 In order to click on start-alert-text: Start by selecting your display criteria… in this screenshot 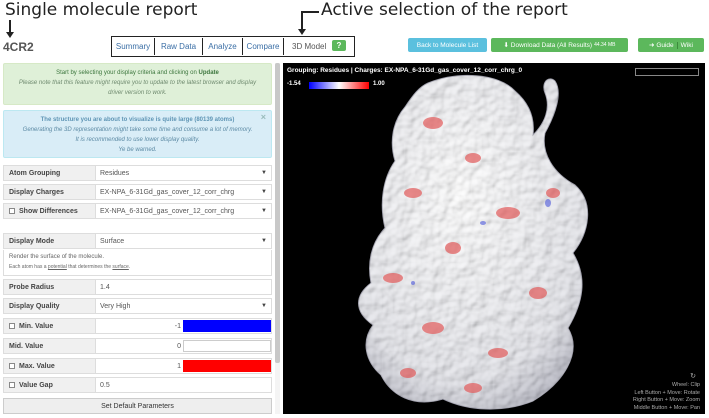, I will do `click(126, 73)`.